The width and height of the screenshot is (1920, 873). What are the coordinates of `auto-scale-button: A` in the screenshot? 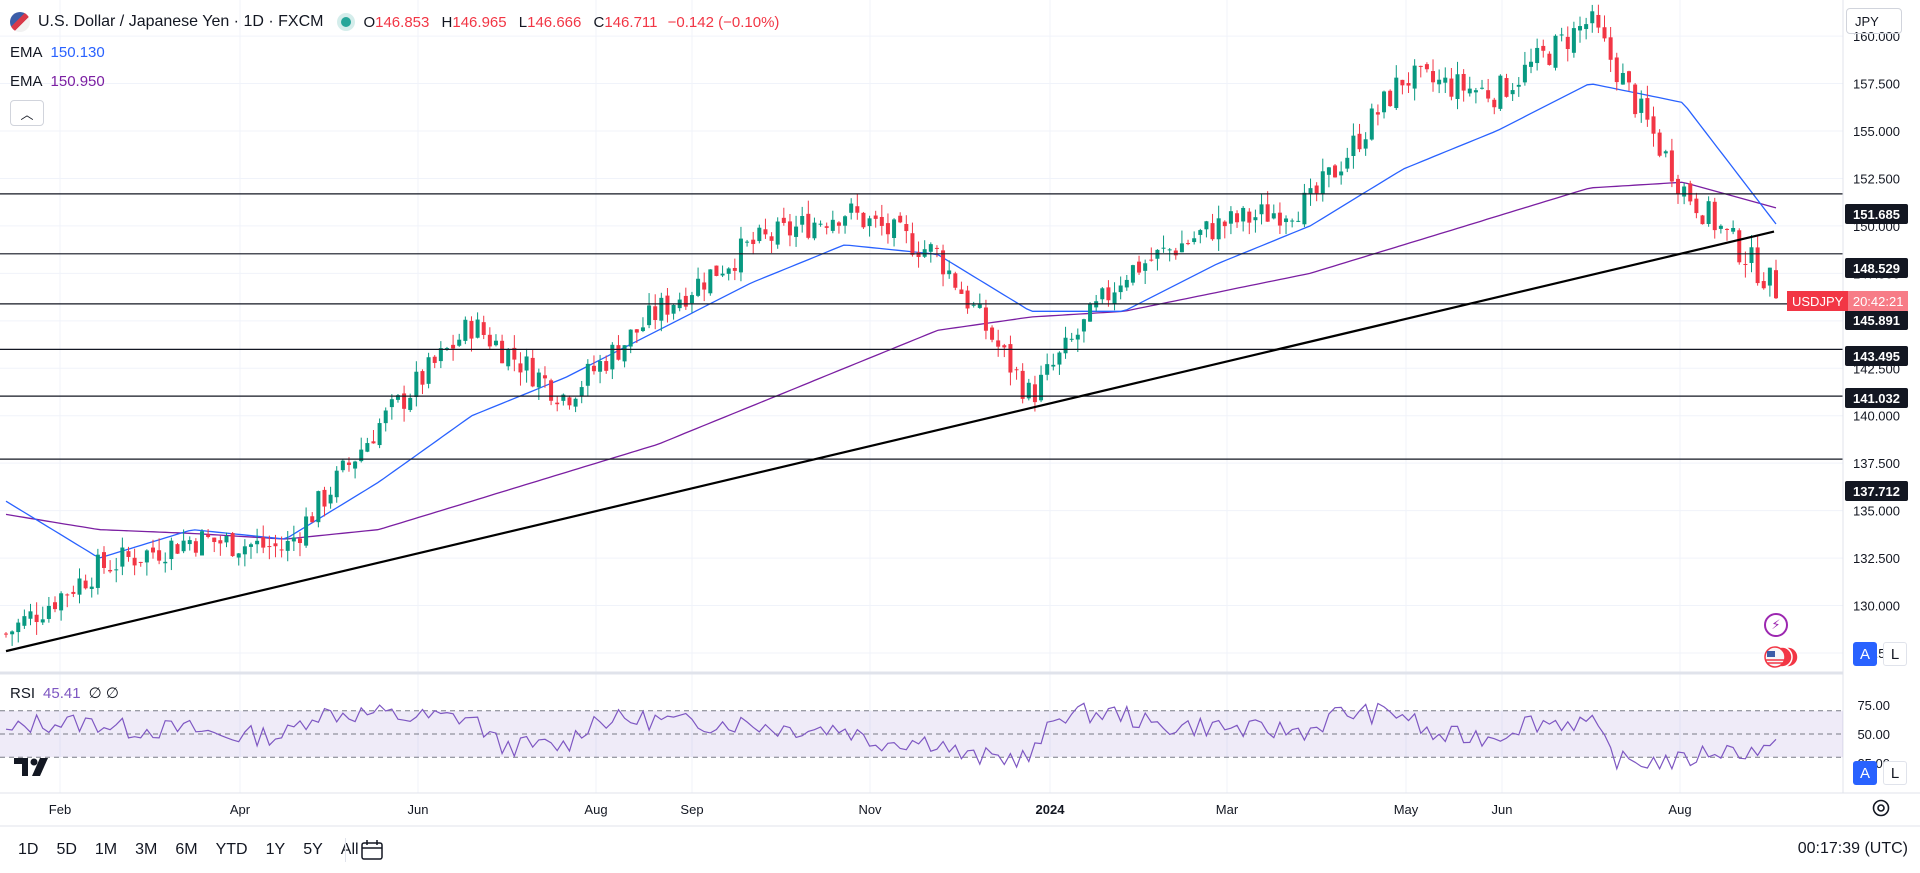 It's located at (1865, 654).